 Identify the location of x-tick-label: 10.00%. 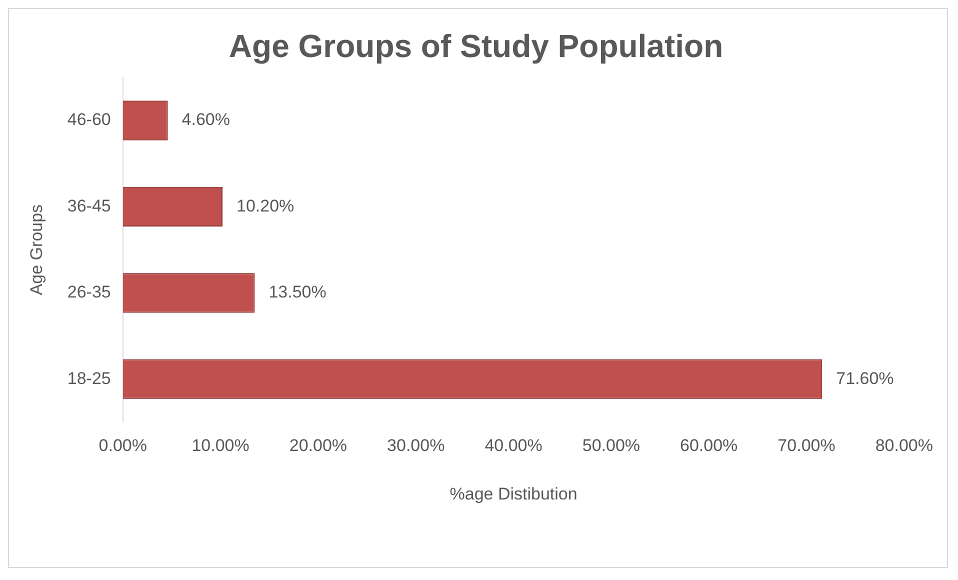
(221, 446).